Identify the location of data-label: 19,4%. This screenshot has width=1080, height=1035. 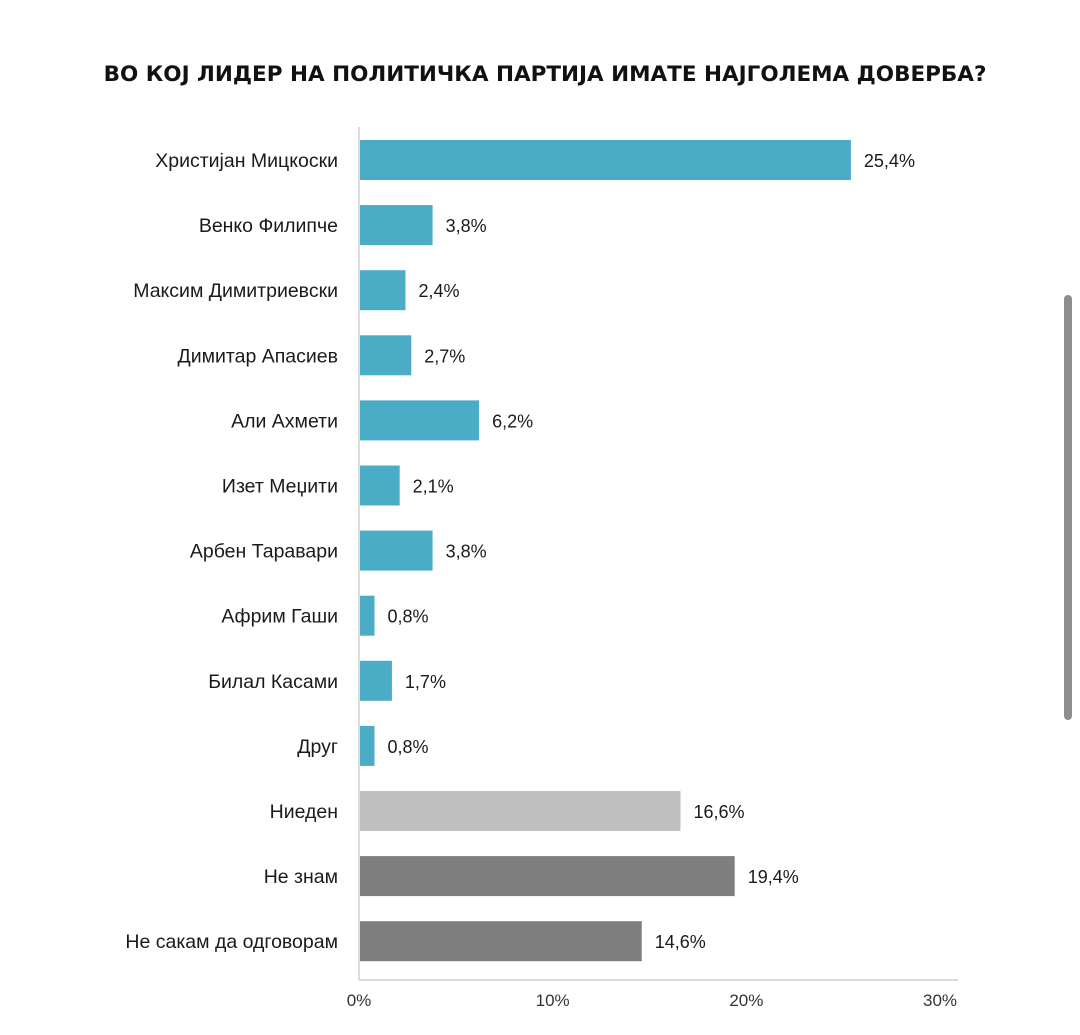
(773, 877).